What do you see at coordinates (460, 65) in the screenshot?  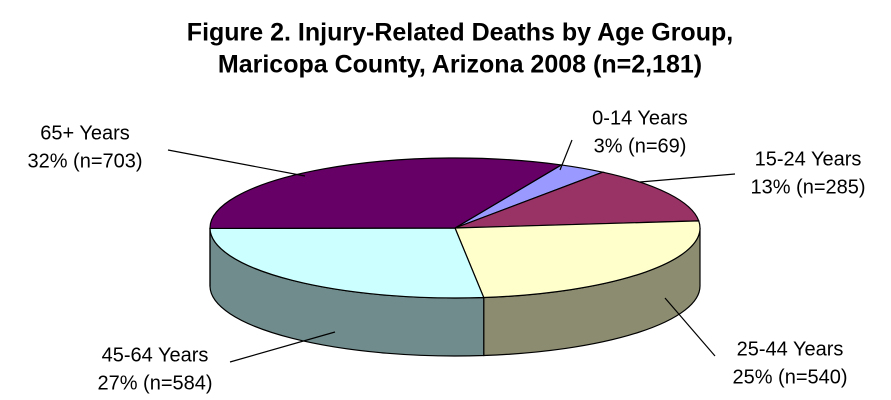 I see `chart-title: Maricopa County, Arizona 2008 (n=2,181)` at bounding box center [460, 65].